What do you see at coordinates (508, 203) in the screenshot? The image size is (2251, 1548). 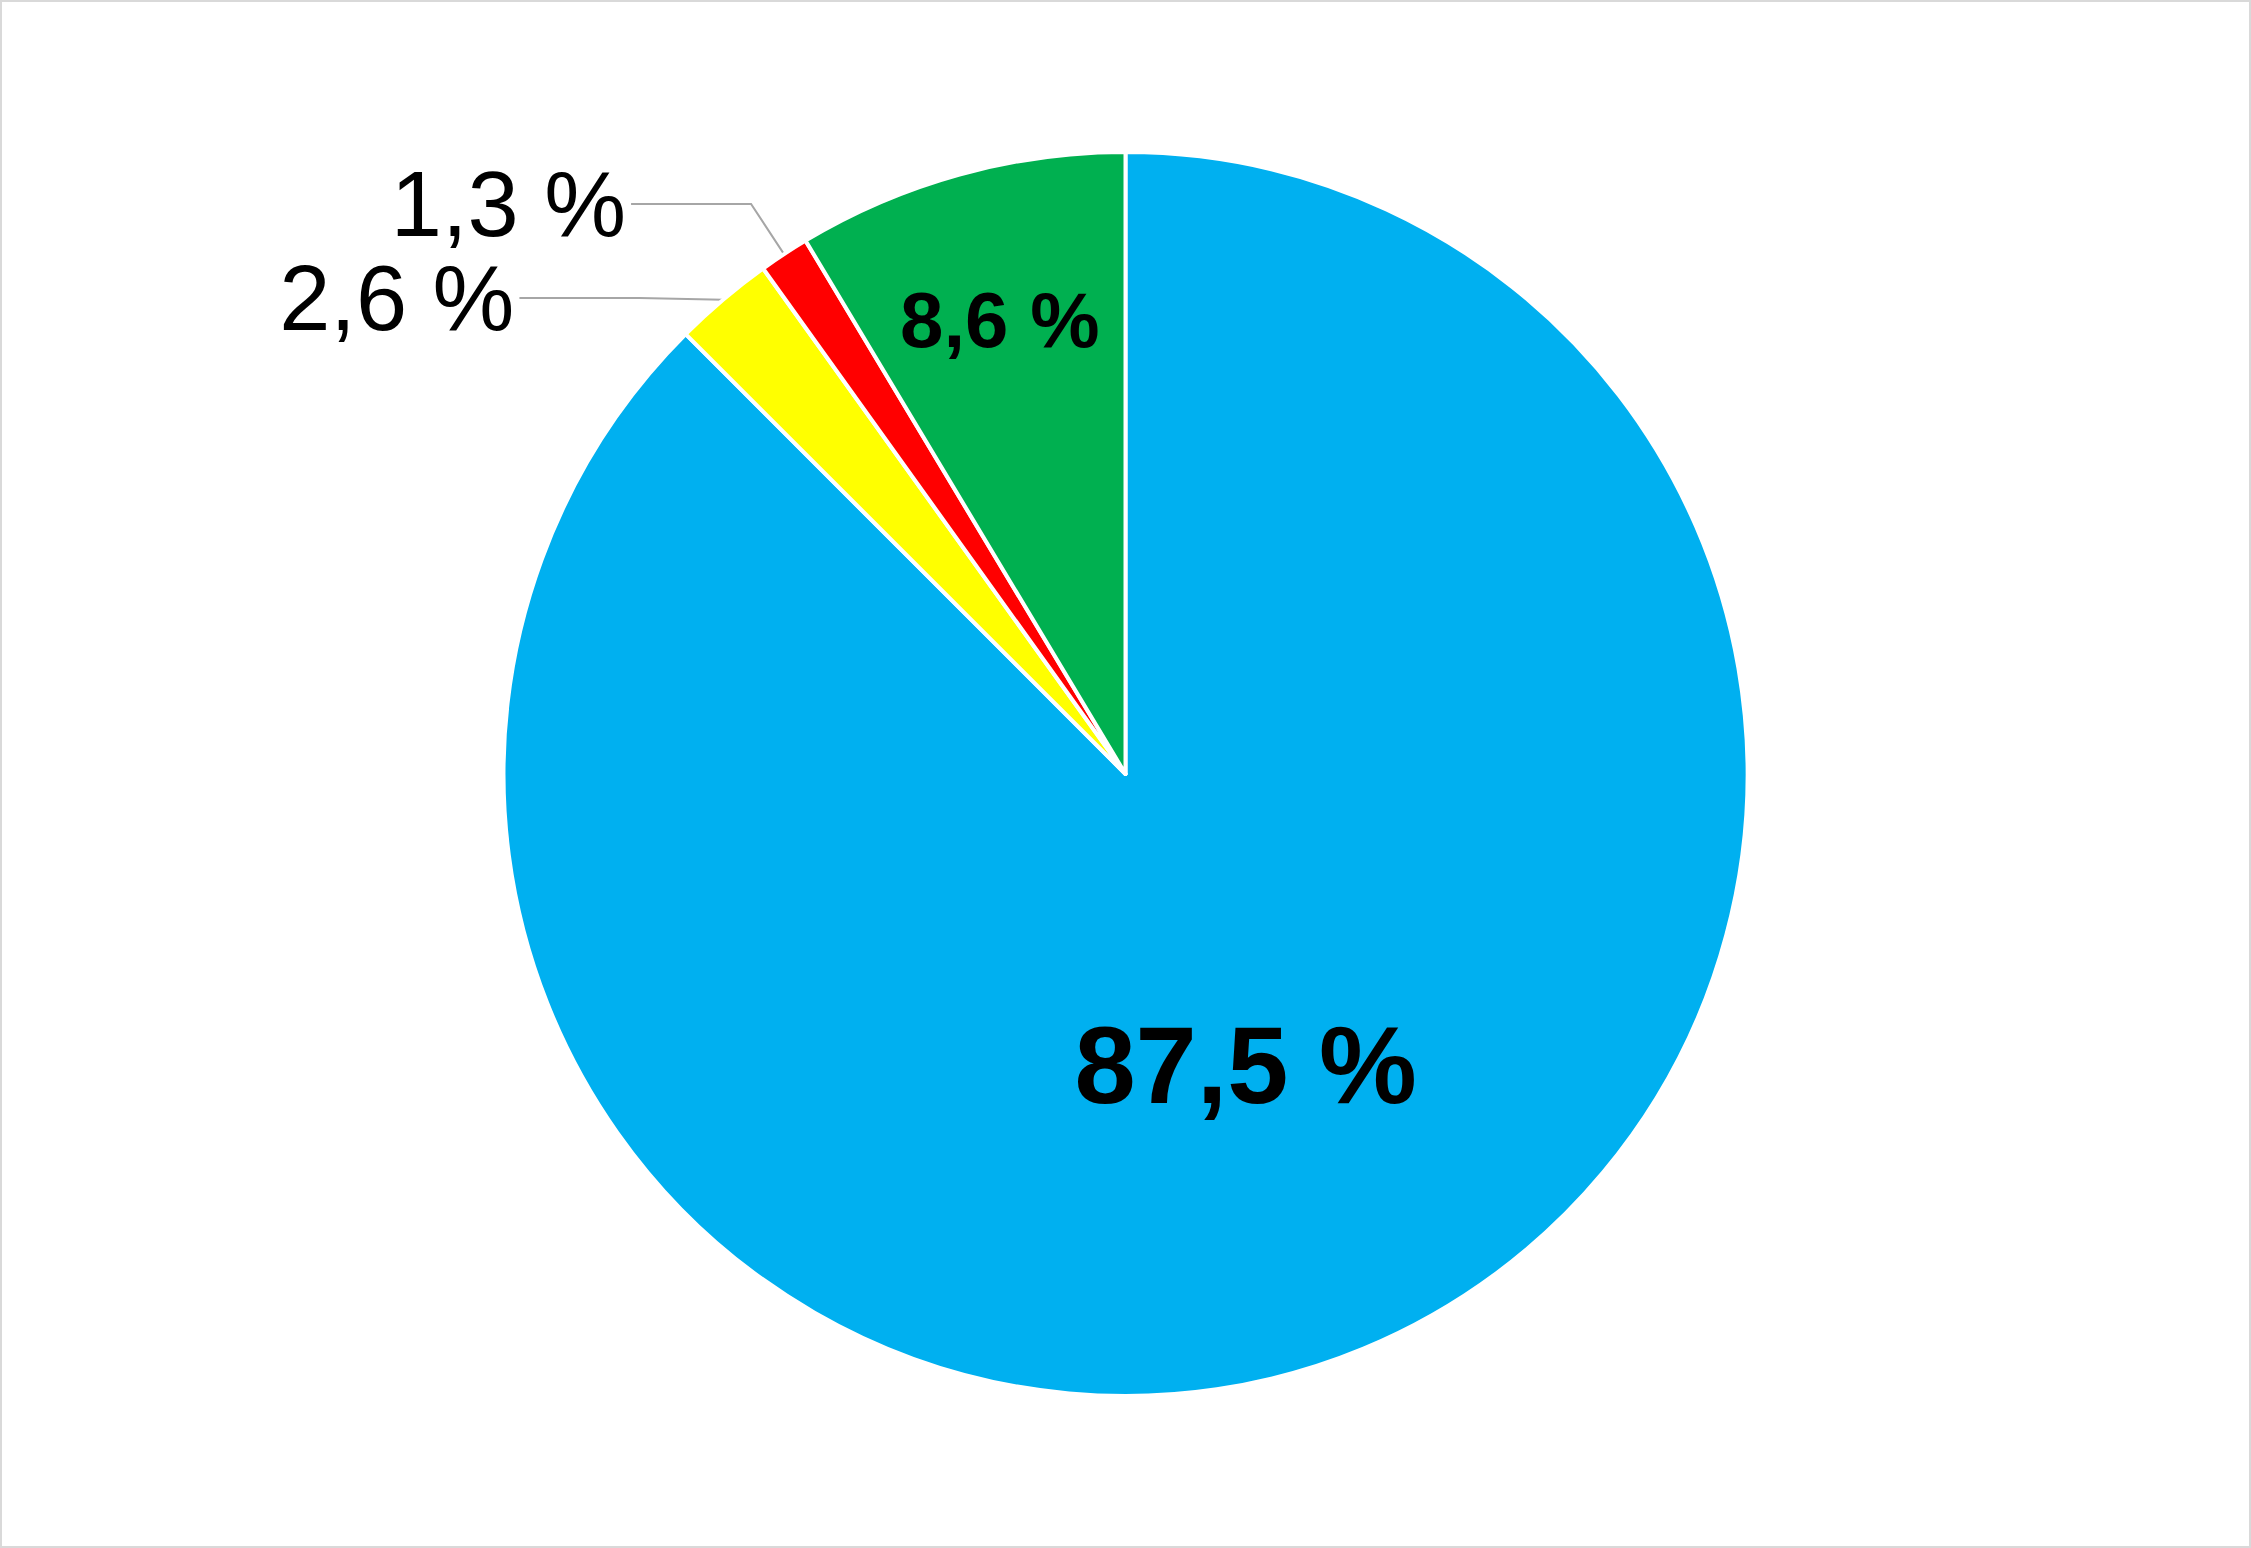 I see `data-label: 1,3 %` at bounding box center [508, 203].